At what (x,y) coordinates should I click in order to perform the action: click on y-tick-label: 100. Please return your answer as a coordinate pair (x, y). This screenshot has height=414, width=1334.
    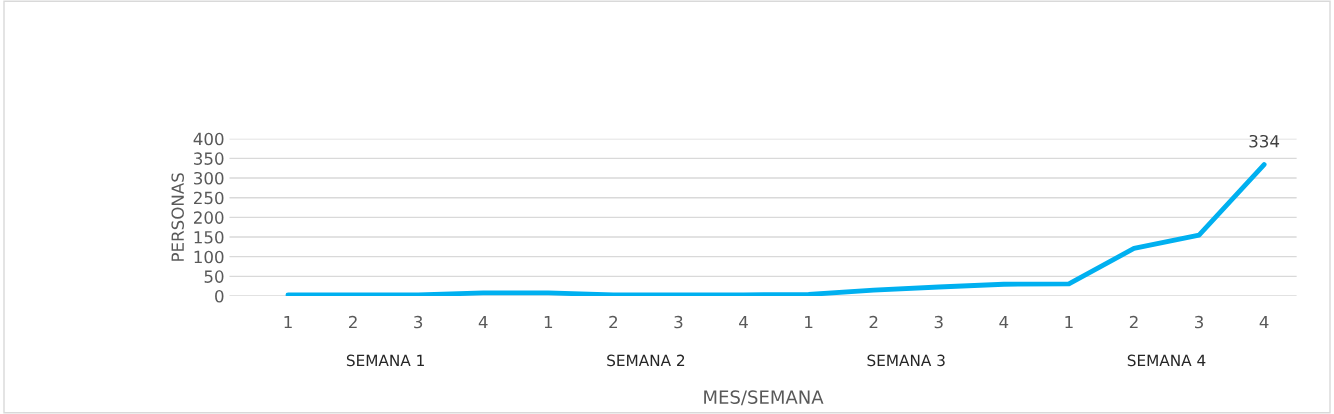
    Looking at the image, I should click on (209, 257).